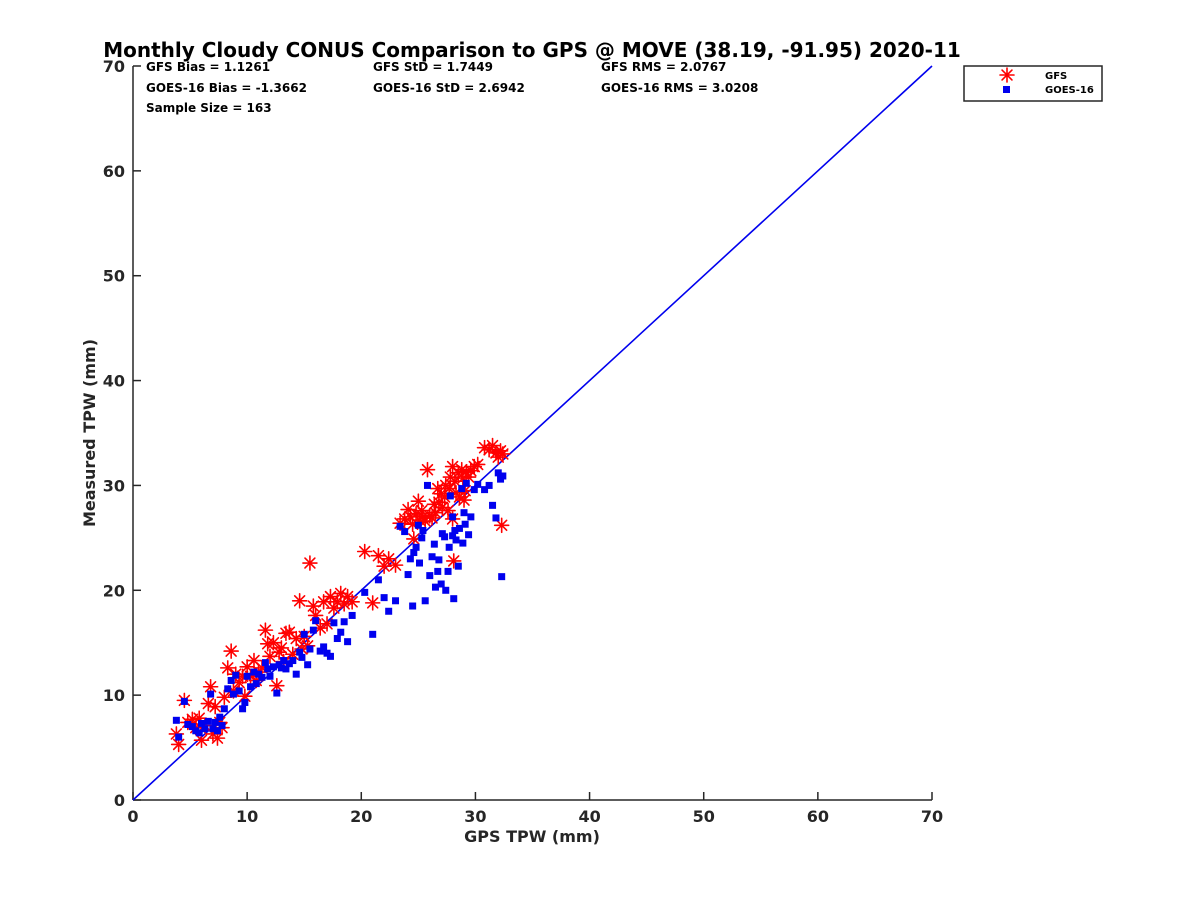  What do you see at coordinates (818, 816) in the screenshot?
I see `x-tick-label: 60` at bounding box center [818, 816].